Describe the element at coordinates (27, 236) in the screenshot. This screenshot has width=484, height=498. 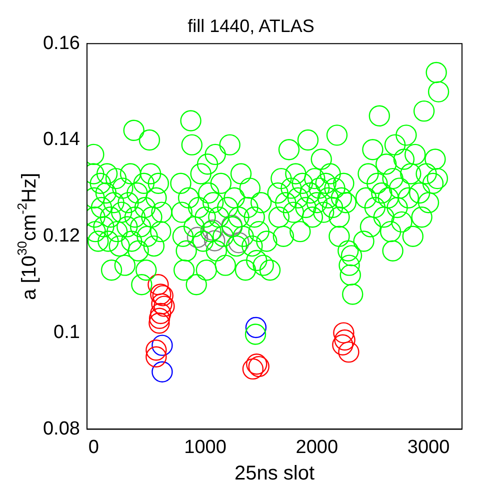
I see `y-axis-title: a [1030cm-2Hz]` at that location.